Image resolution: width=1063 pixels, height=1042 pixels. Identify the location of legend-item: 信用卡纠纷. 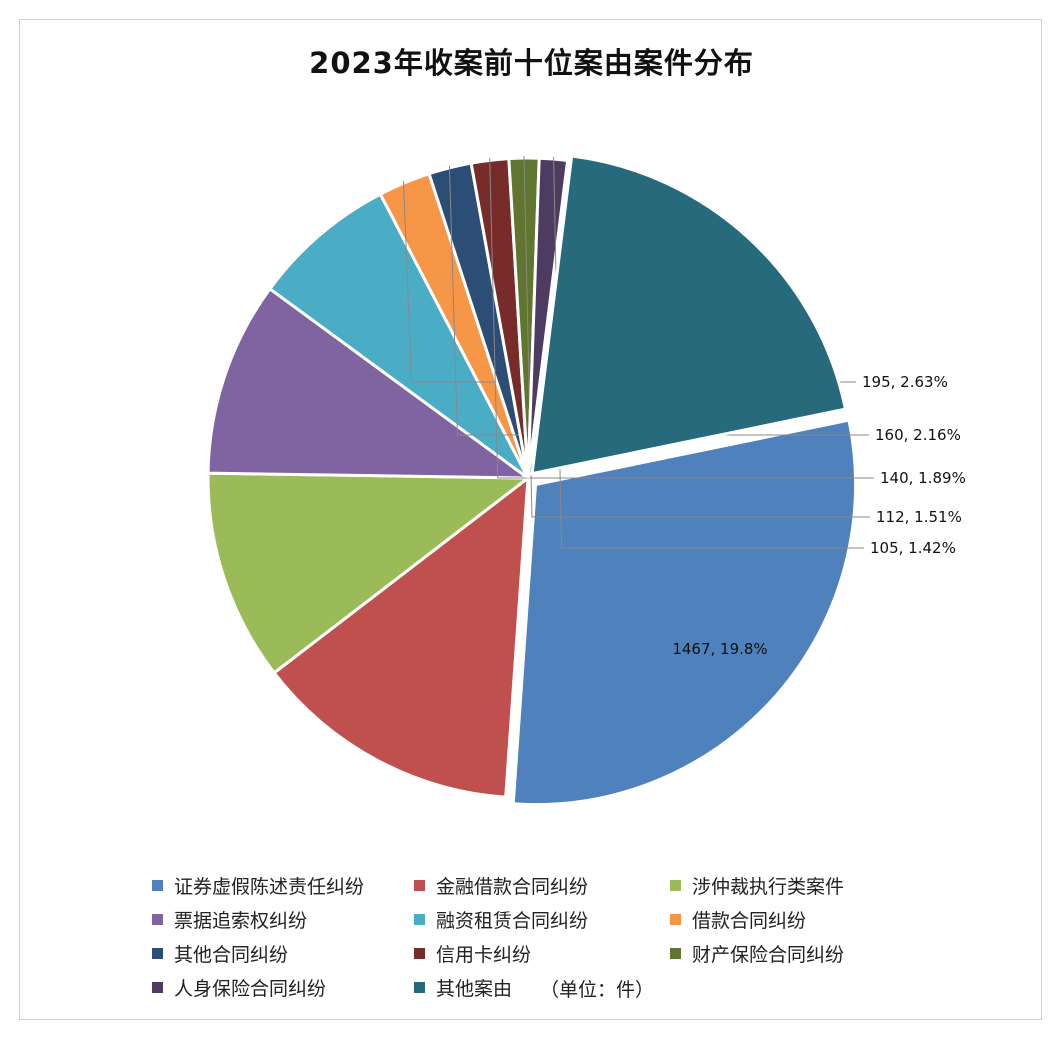
(472, 953).